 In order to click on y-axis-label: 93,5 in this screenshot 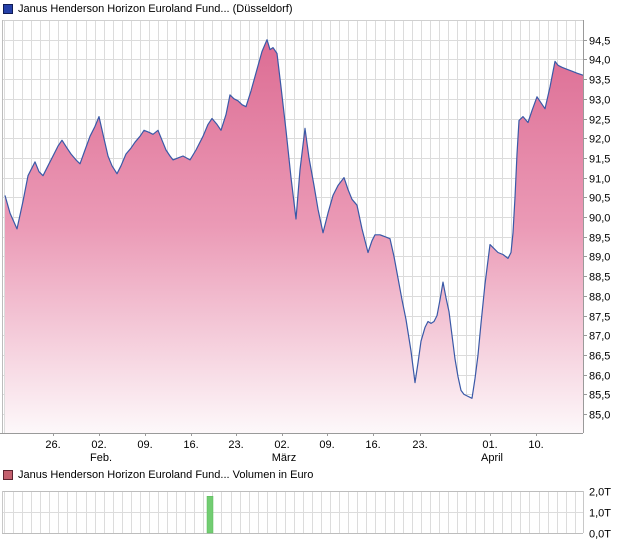, I will do `click(599, 81)`.